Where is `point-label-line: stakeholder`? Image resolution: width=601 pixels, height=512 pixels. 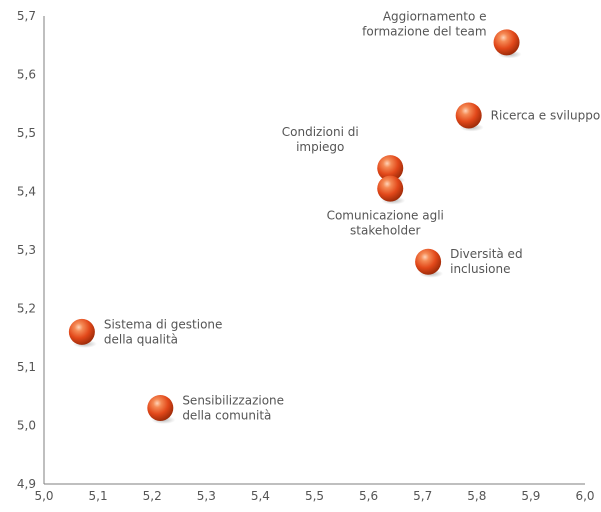 point-label-line: stakeholder is located at coordinates (385, 231).